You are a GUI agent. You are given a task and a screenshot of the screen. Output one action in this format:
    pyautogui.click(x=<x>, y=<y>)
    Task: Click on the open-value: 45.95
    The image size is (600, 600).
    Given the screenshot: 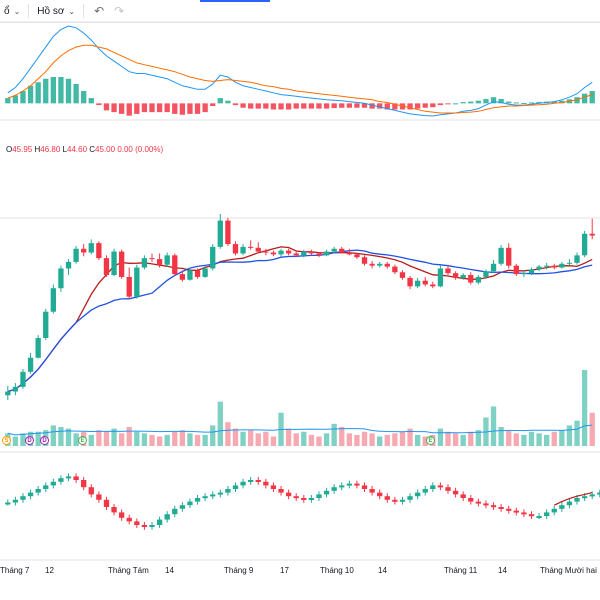 What is the action you would take?
    pyautogui.click(x=22, y=149)
    